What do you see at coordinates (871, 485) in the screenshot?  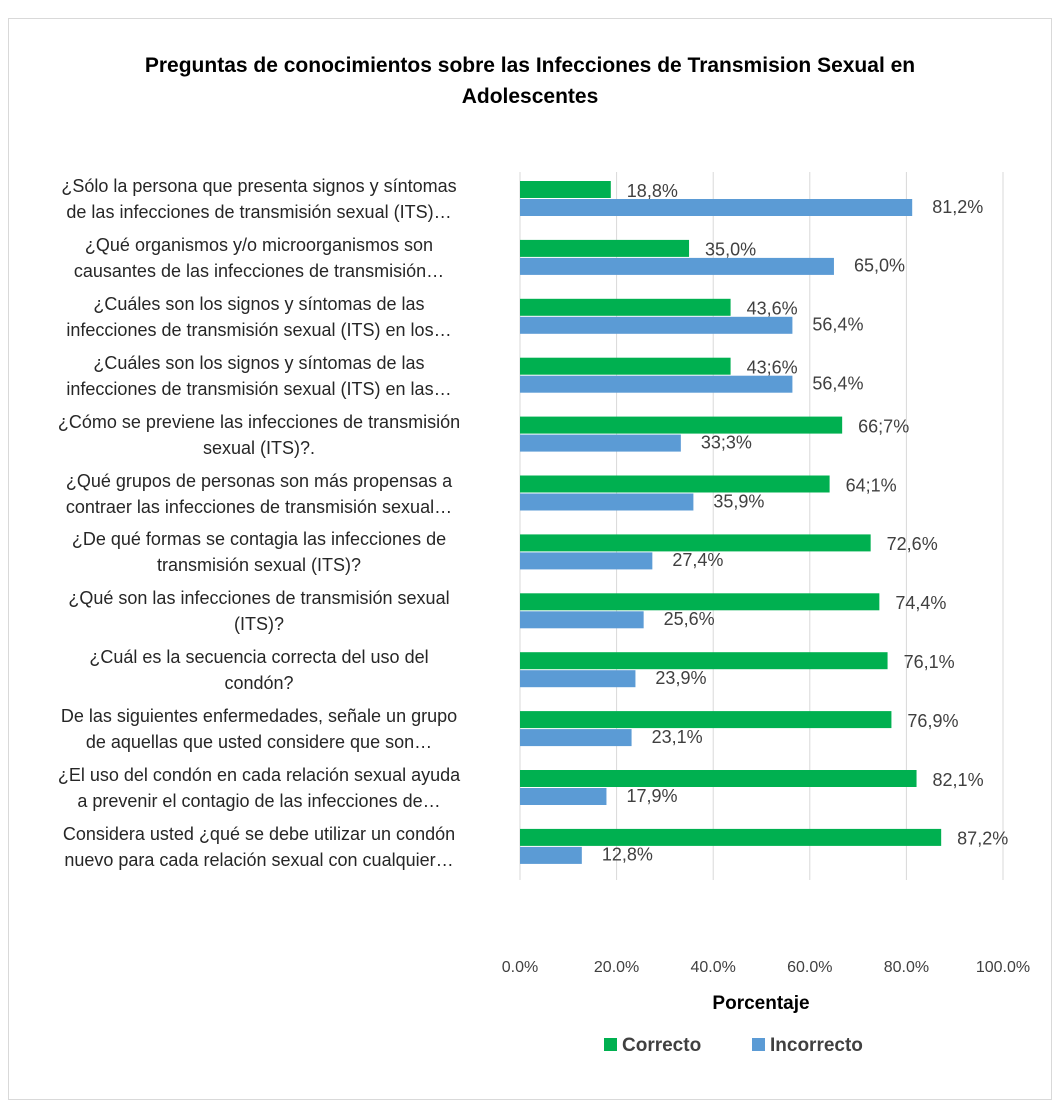 I see `data-label: 64;1%` at bounding box center [871, 485].